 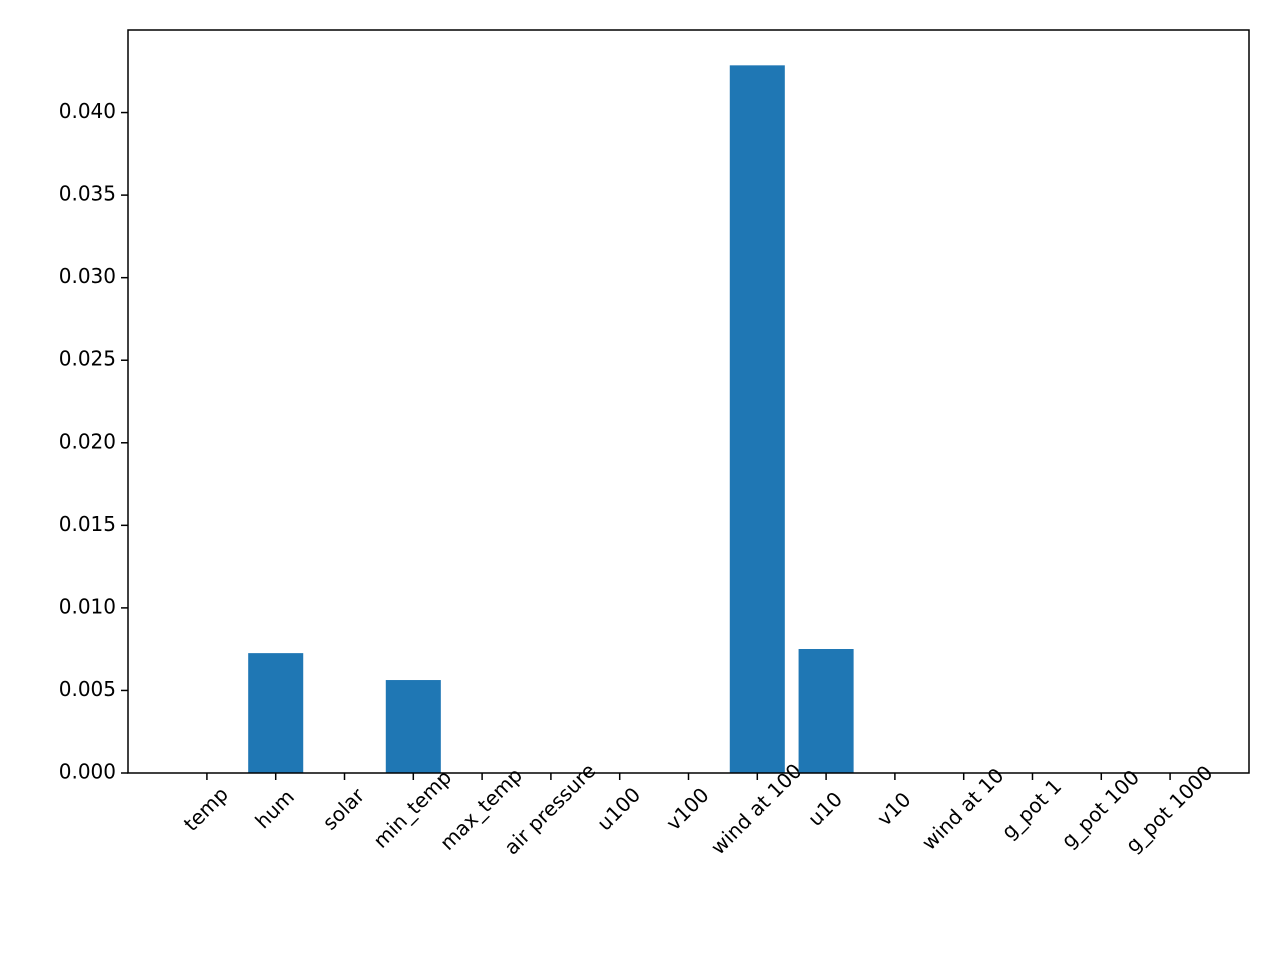 I want to click on y-tick-label: 0.035, so click(x=87, y=194).